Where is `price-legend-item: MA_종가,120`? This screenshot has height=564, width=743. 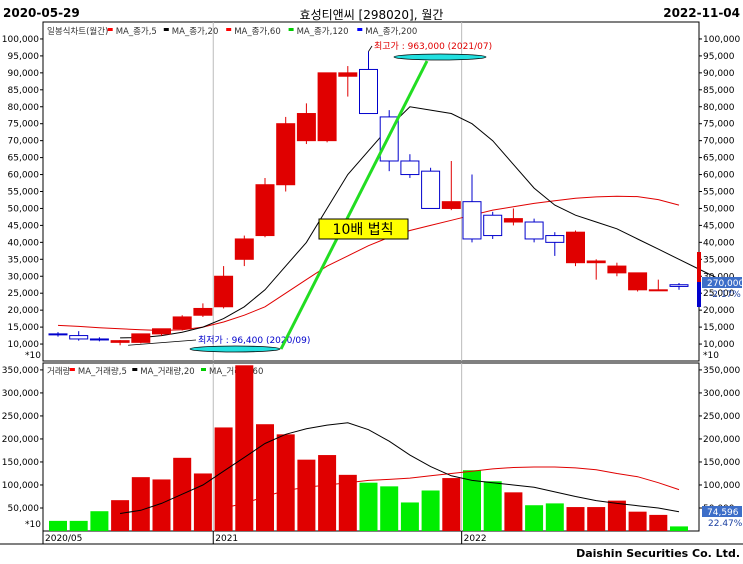 price-legend-item: MA_종가,120 is located at coordinates (323, 32).